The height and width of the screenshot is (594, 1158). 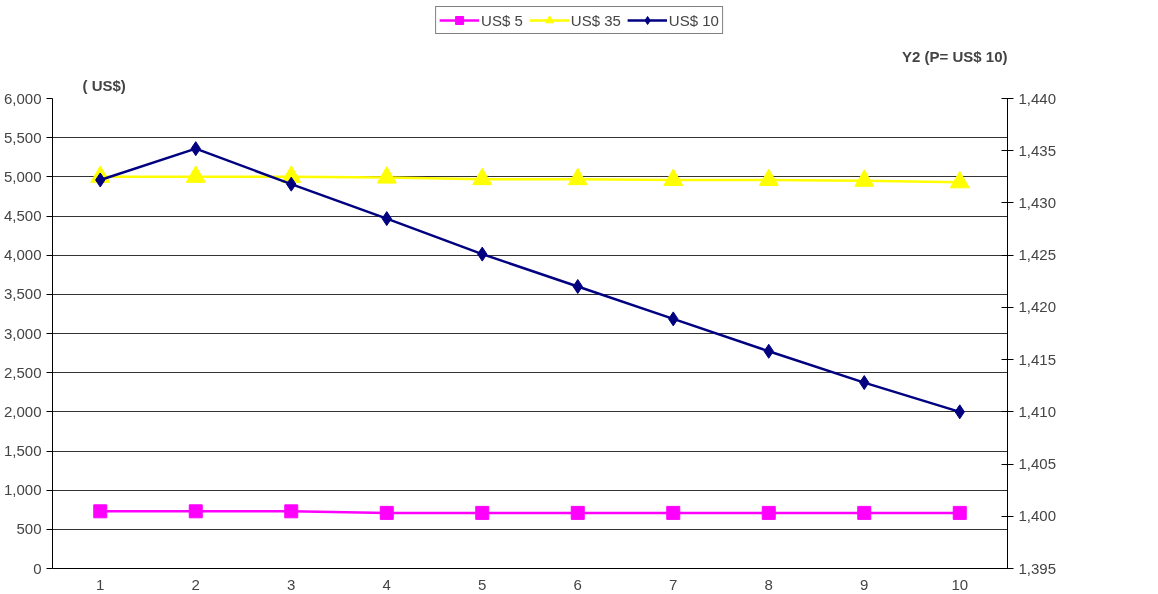 What do you see at coordinates (195, 584) in the screenshot?
I see `x-tick-label: 2` at bounding box center [195, 584].